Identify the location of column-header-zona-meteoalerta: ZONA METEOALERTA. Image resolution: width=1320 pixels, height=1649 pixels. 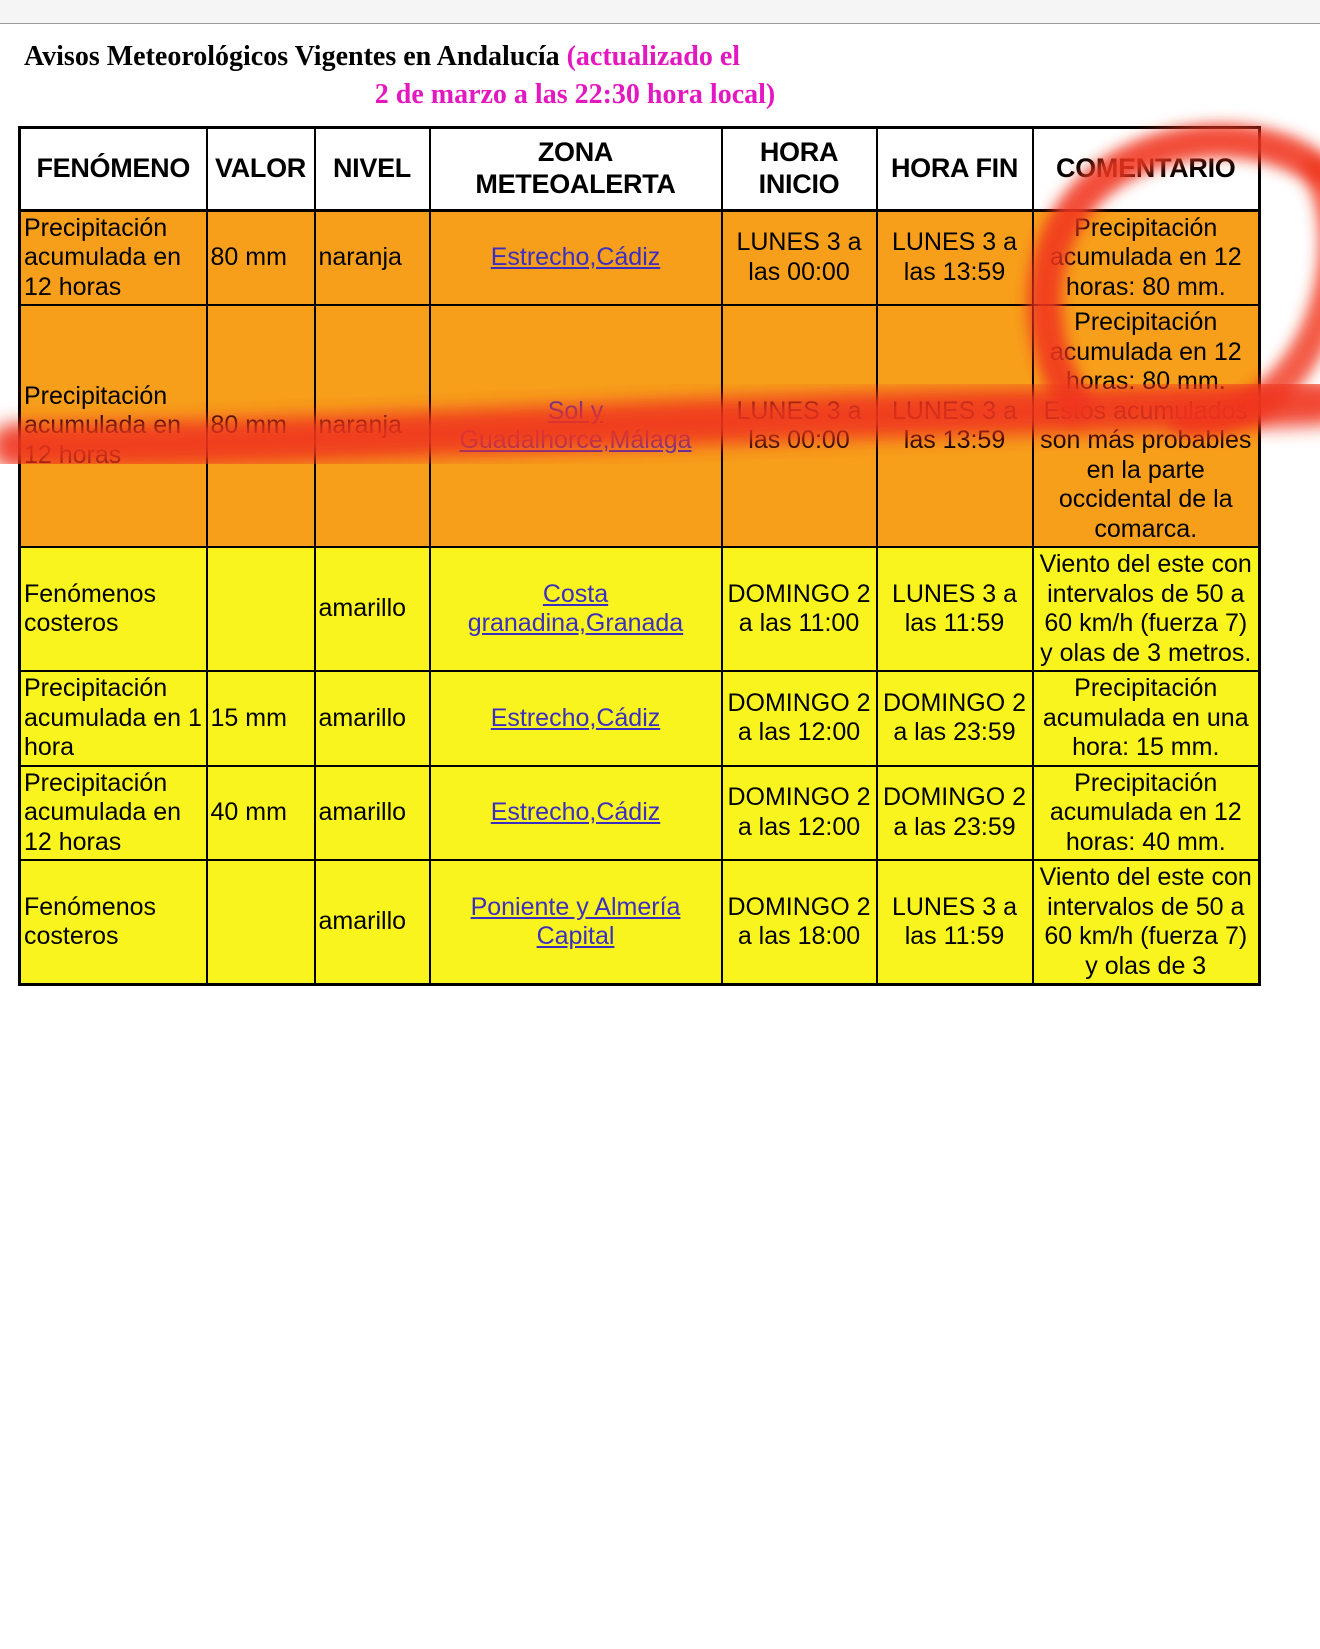
(575, 169).